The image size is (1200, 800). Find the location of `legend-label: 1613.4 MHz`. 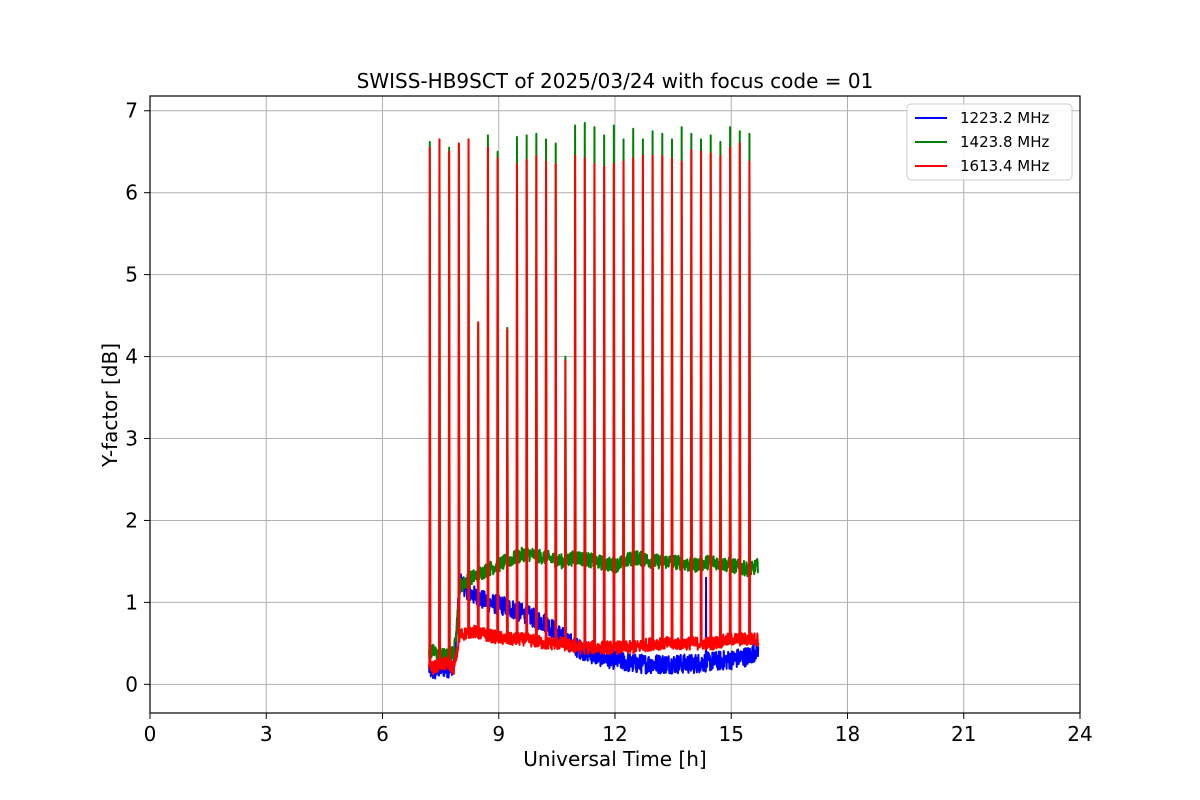

legend-label: 1613.4 MHz is located at coordinates (1004, 166).